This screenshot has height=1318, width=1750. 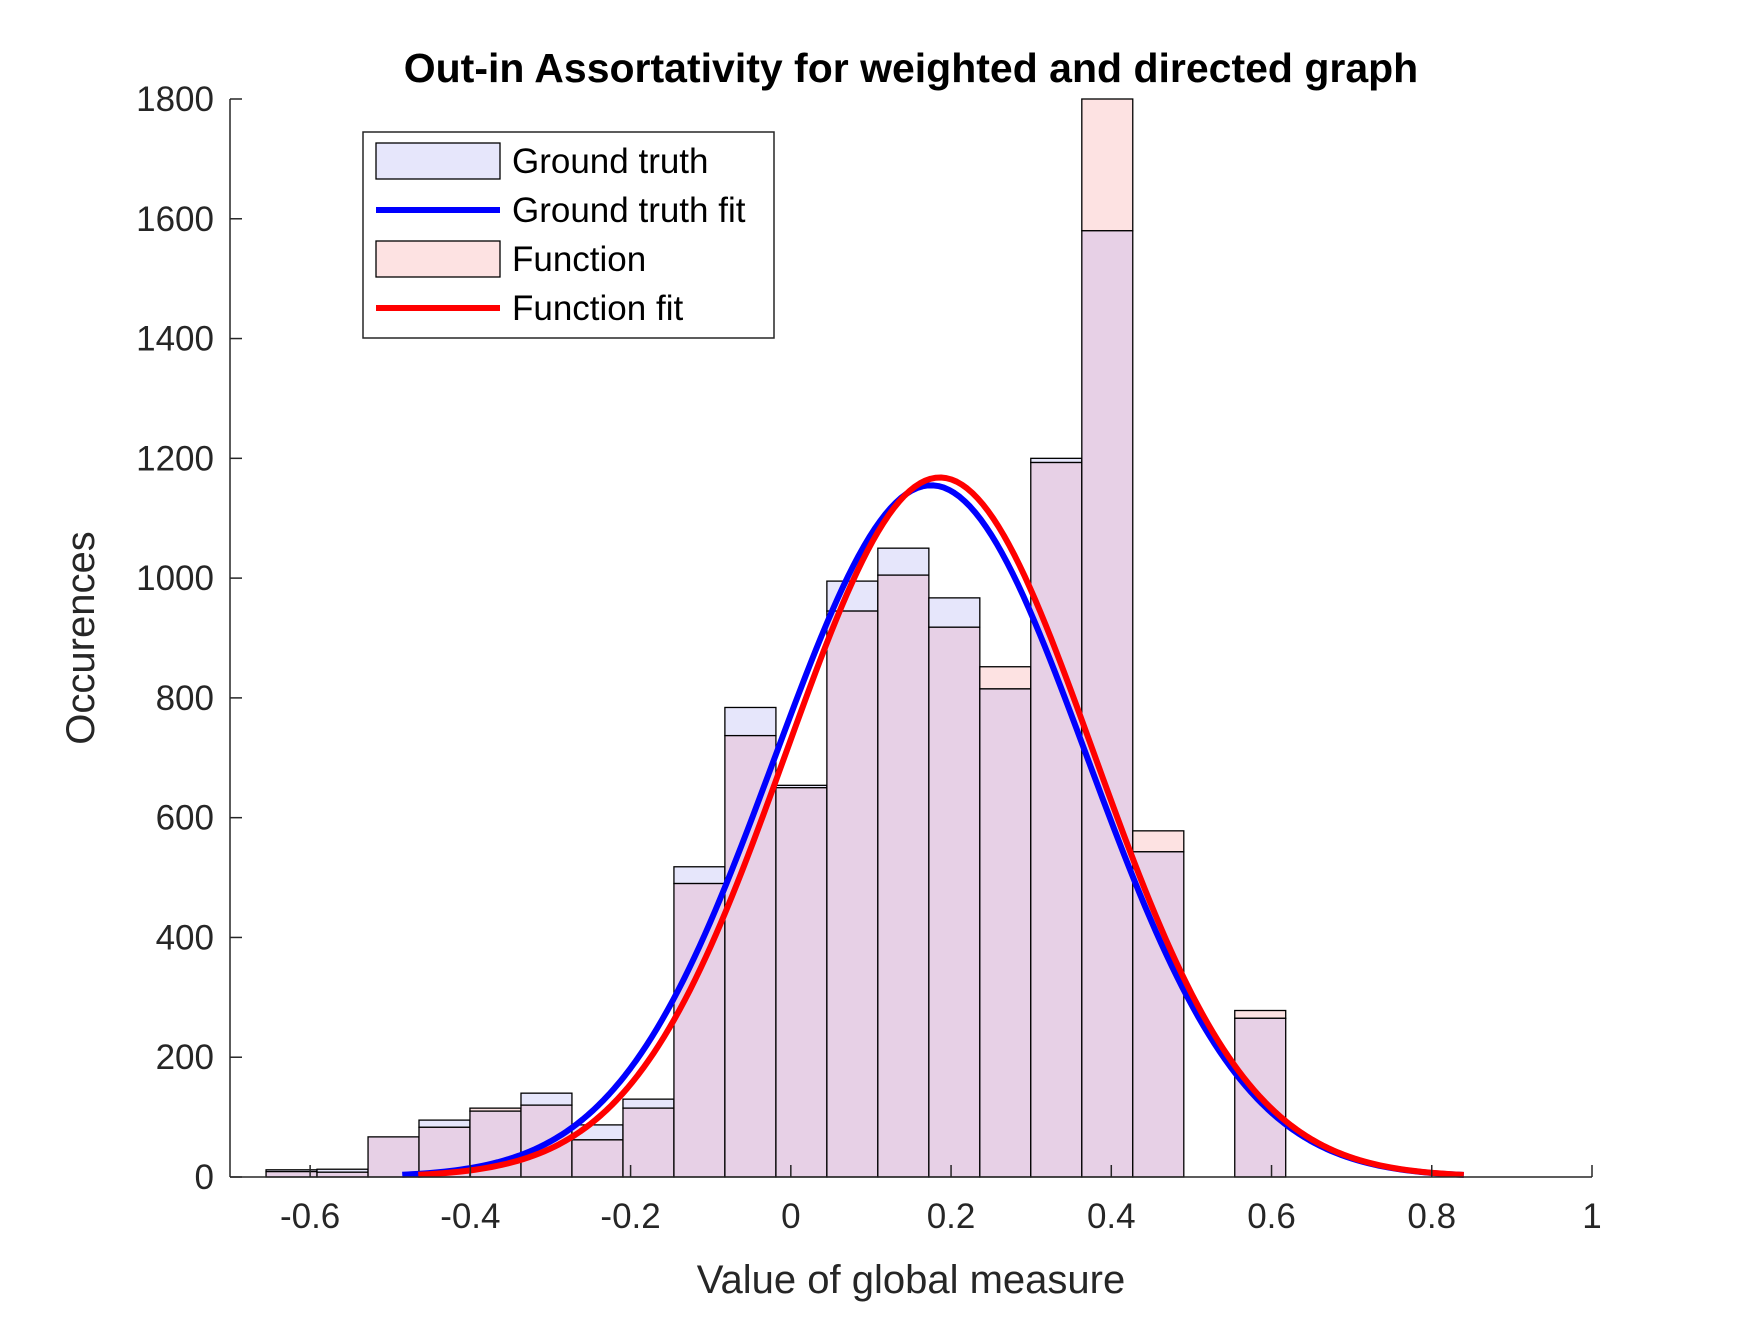 I want to click on y-tick-label: 1200, so click(x=175, y=458).